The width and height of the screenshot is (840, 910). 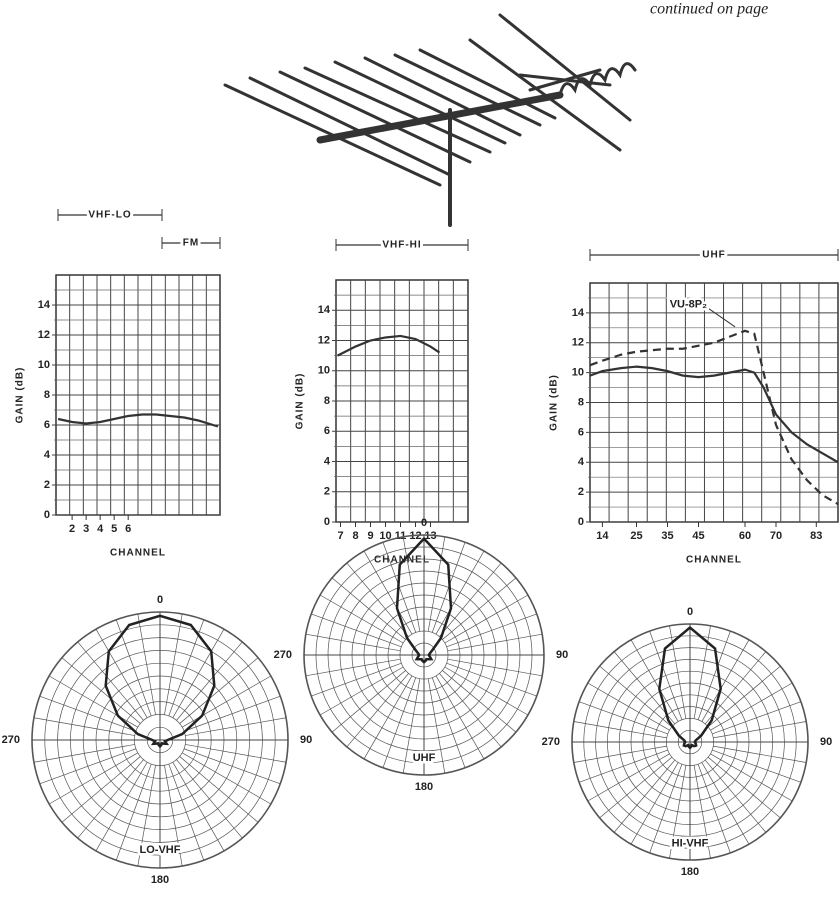 What do you see at coordinates (44, 305) in the screenshot?
I see `y-tick-label: 14` at bounding box center [44, 305].